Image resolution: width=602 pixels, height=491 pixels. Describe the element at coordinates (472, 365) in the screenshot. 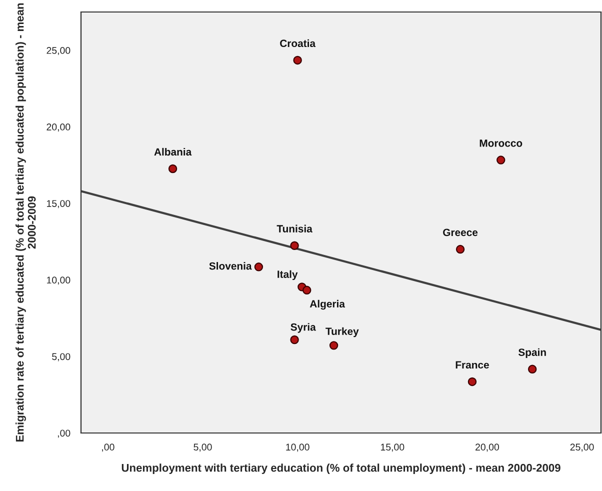

I see `annotation: France` at that location.